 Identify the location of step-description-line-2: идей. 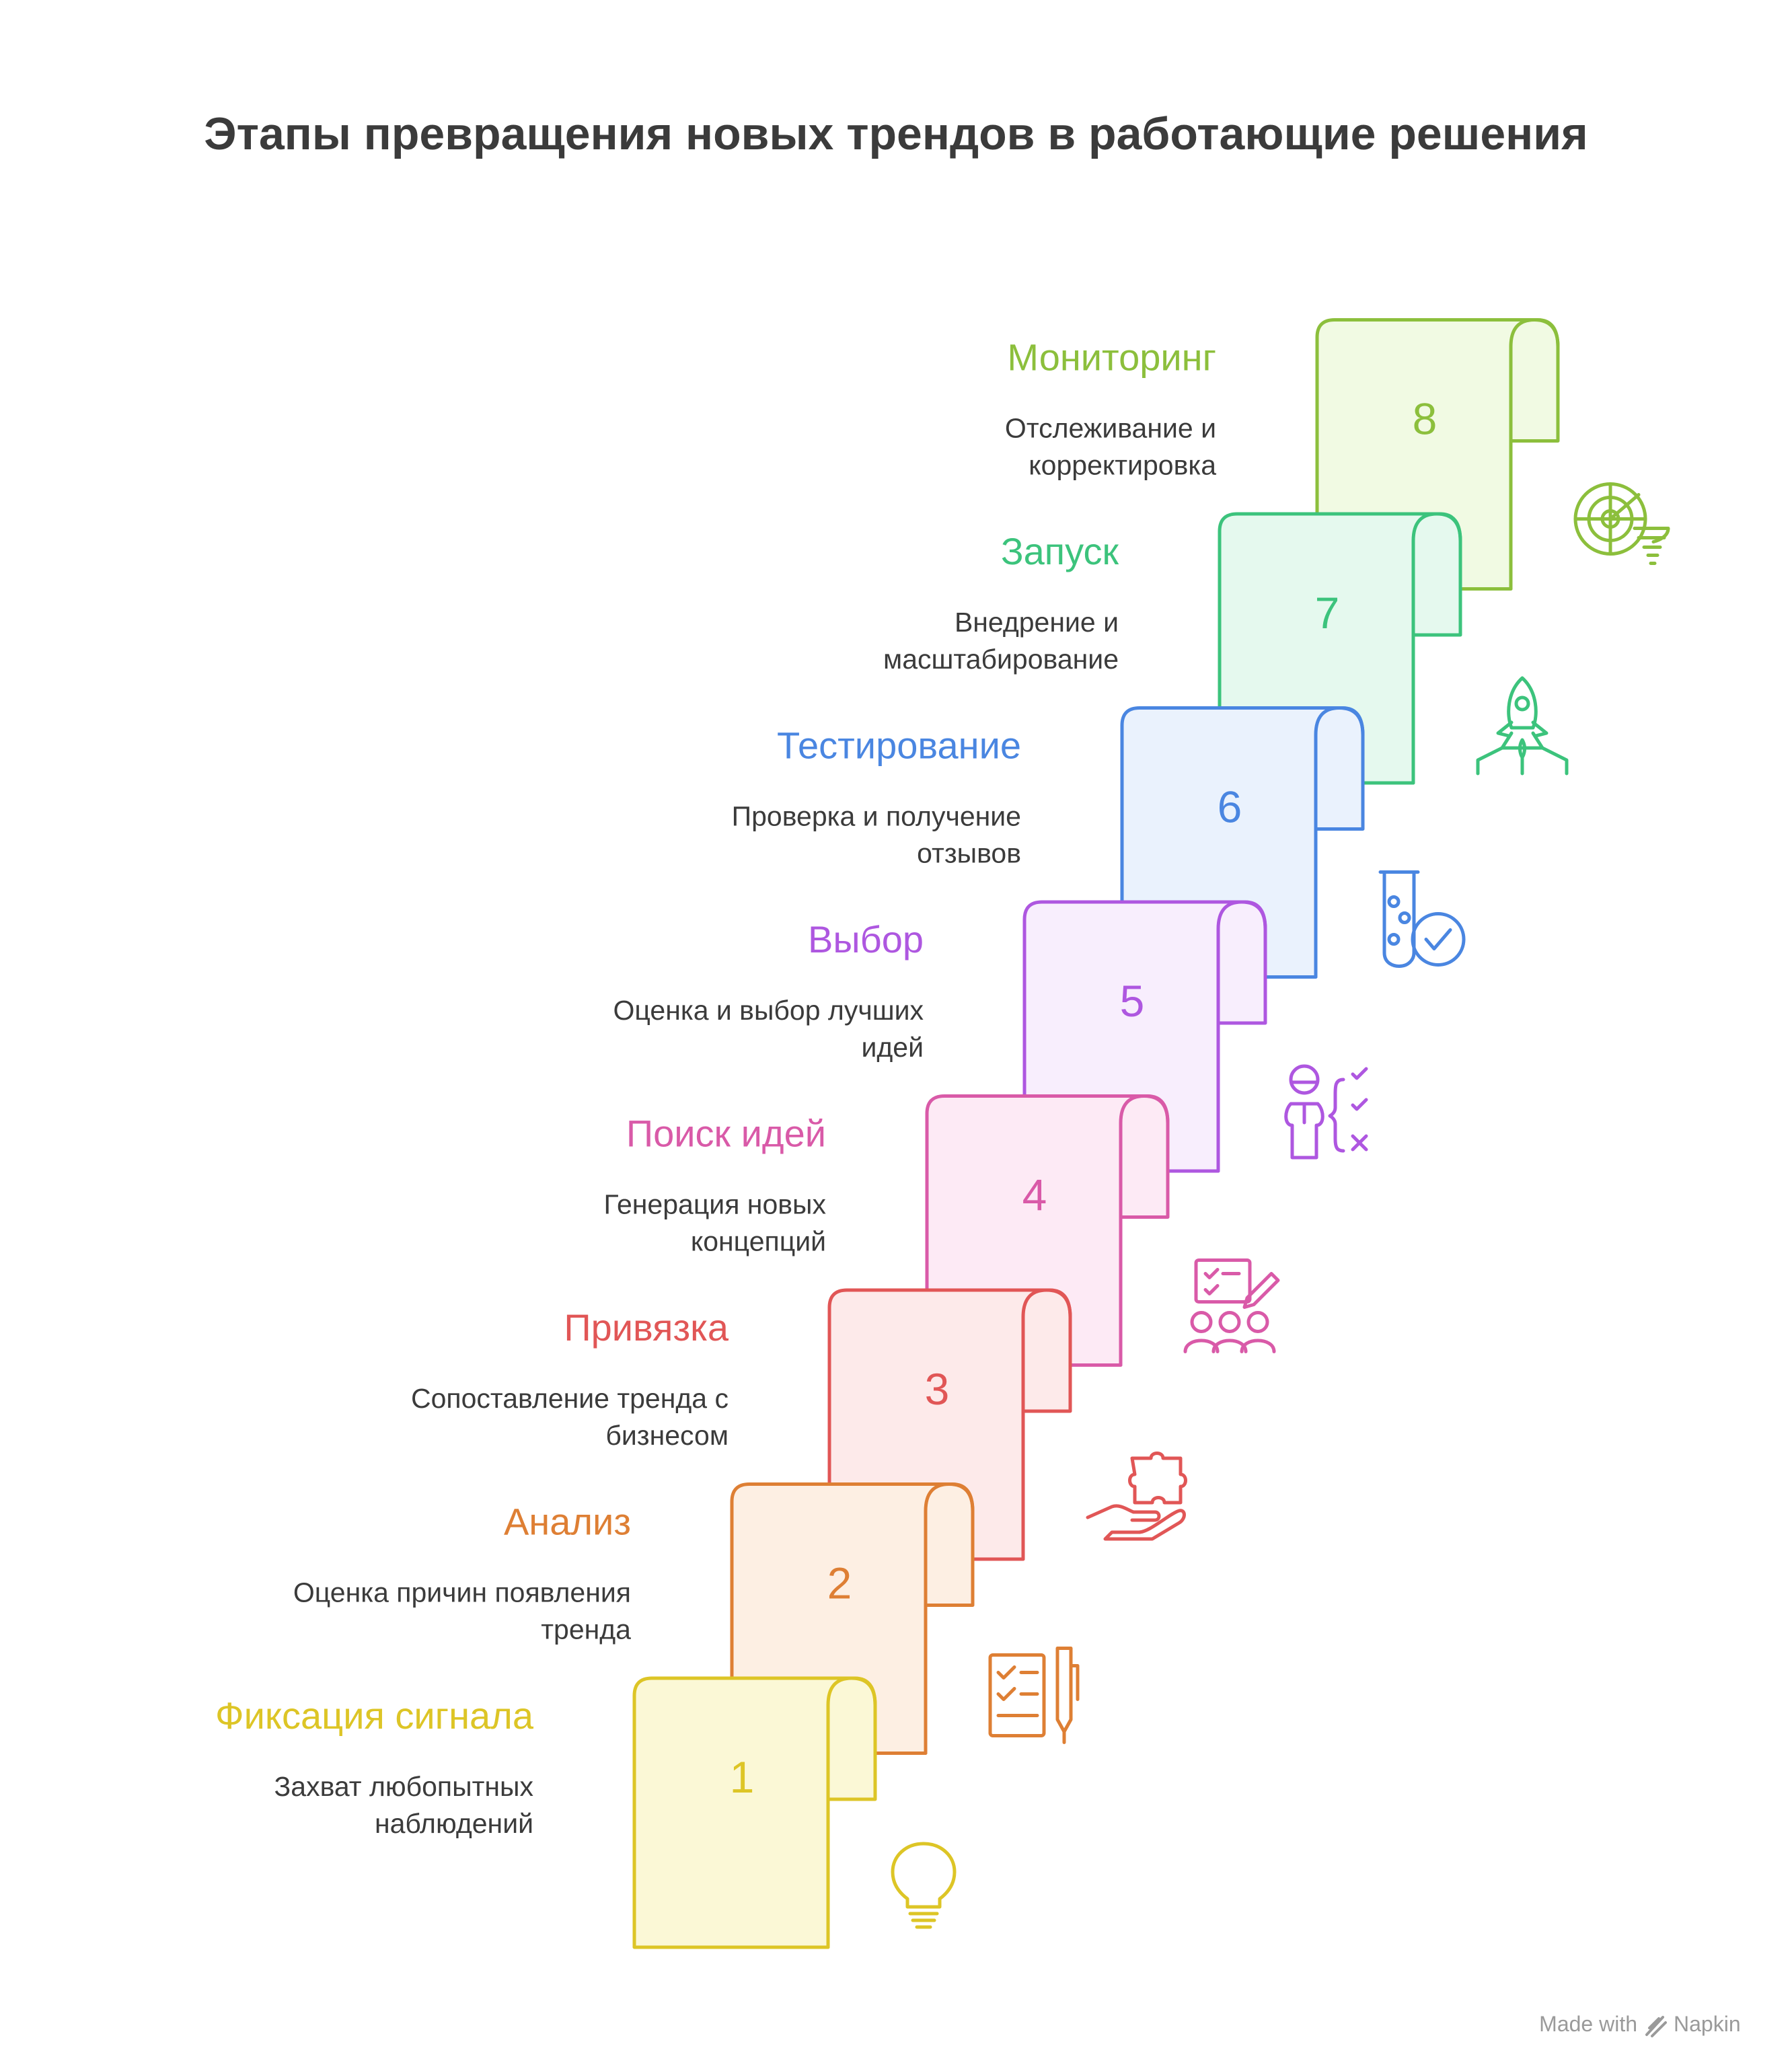
(893, 1047).